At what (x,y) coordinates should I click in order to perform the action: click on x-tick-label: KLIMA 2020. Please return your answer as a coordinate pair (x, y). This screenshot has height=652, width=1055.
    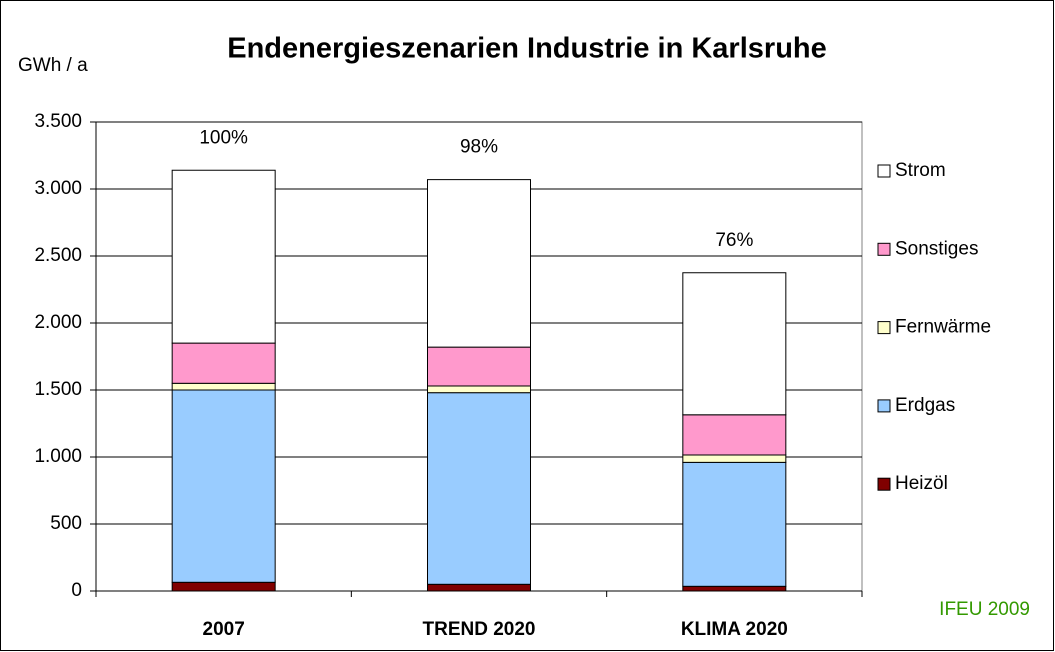
    Looking at the image, I should click on (734, 629).